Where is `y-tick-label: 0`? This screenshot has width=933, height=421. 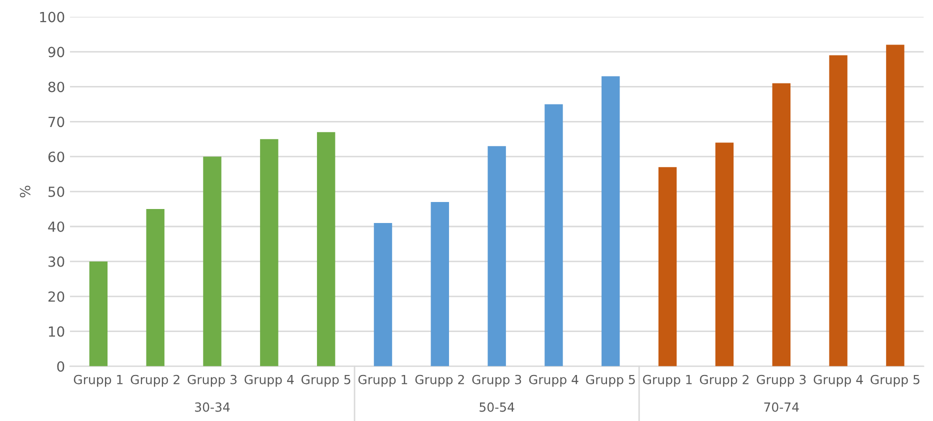 y-tick-label: 0 is located at coordinates (60, 366).